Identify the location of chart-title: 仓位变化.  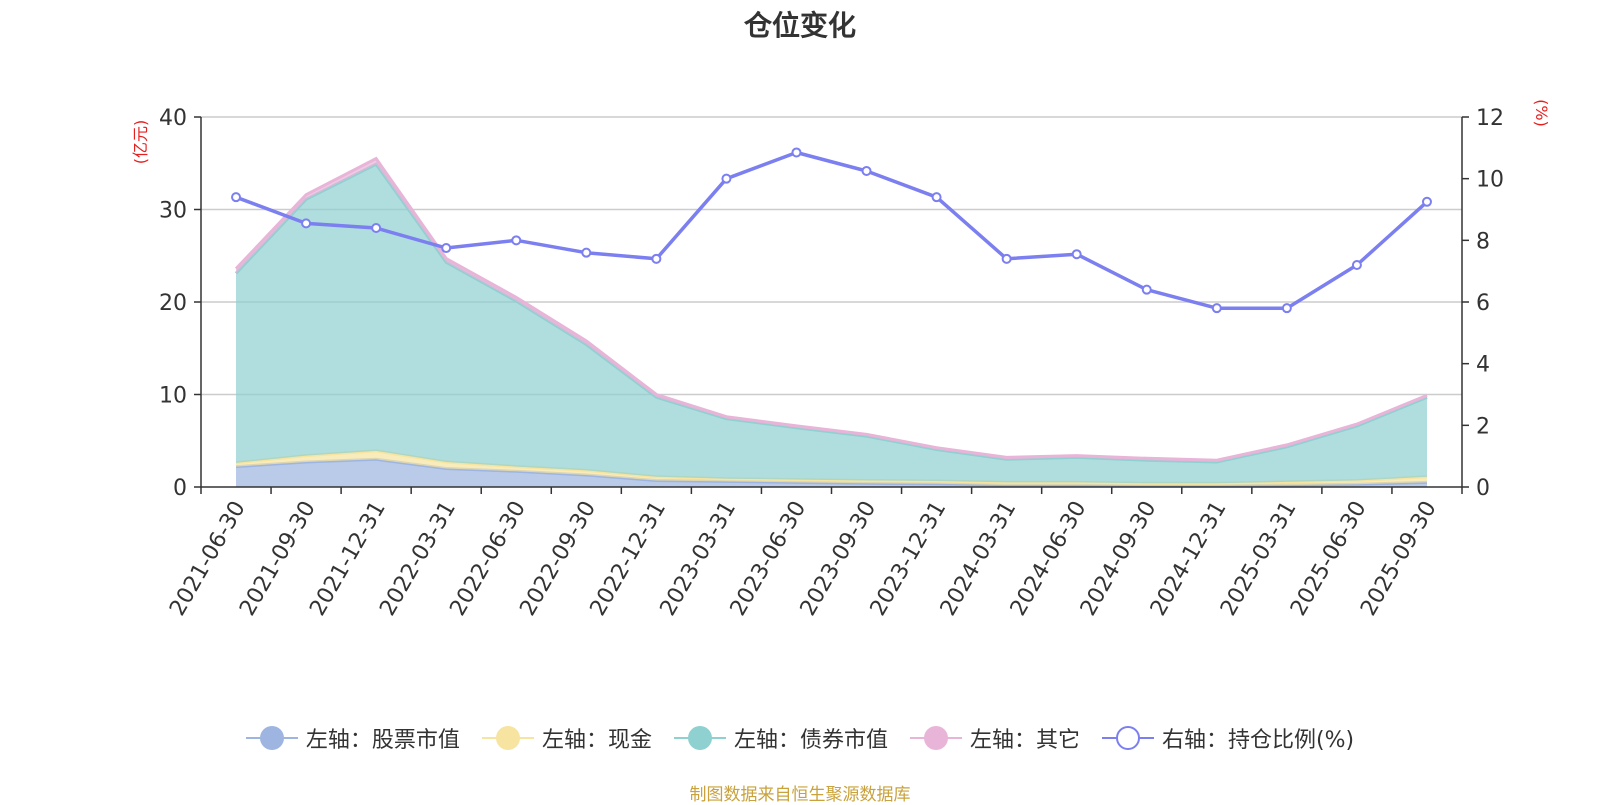
(799, 25).